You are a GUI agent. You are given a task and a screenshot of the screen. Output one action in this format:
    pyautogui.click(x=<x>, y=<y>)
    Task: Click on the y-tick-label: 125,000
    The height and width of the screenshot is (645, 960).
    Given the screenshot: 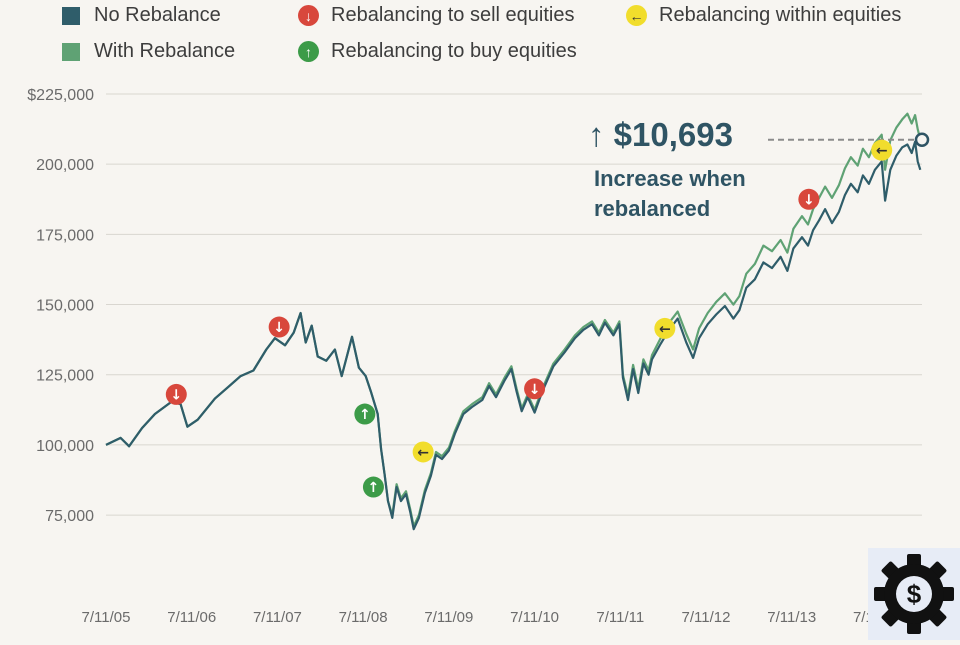 What is the action you would take?
    pyautogui.click(x=65, y=376)
    